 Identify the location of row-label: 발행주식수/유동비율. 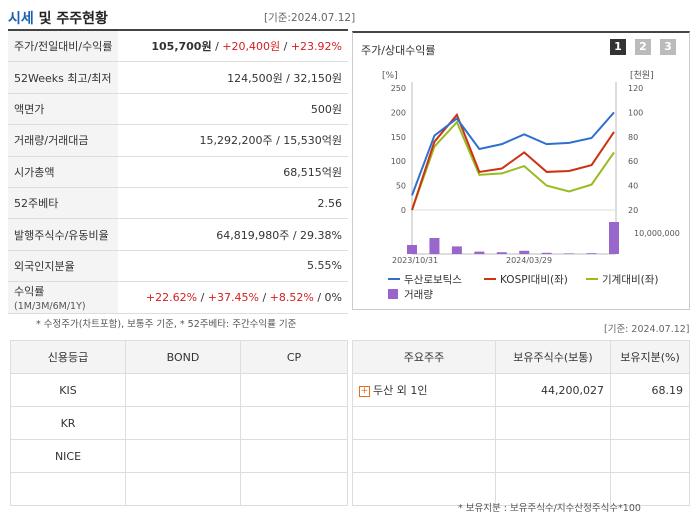
(63, 234).